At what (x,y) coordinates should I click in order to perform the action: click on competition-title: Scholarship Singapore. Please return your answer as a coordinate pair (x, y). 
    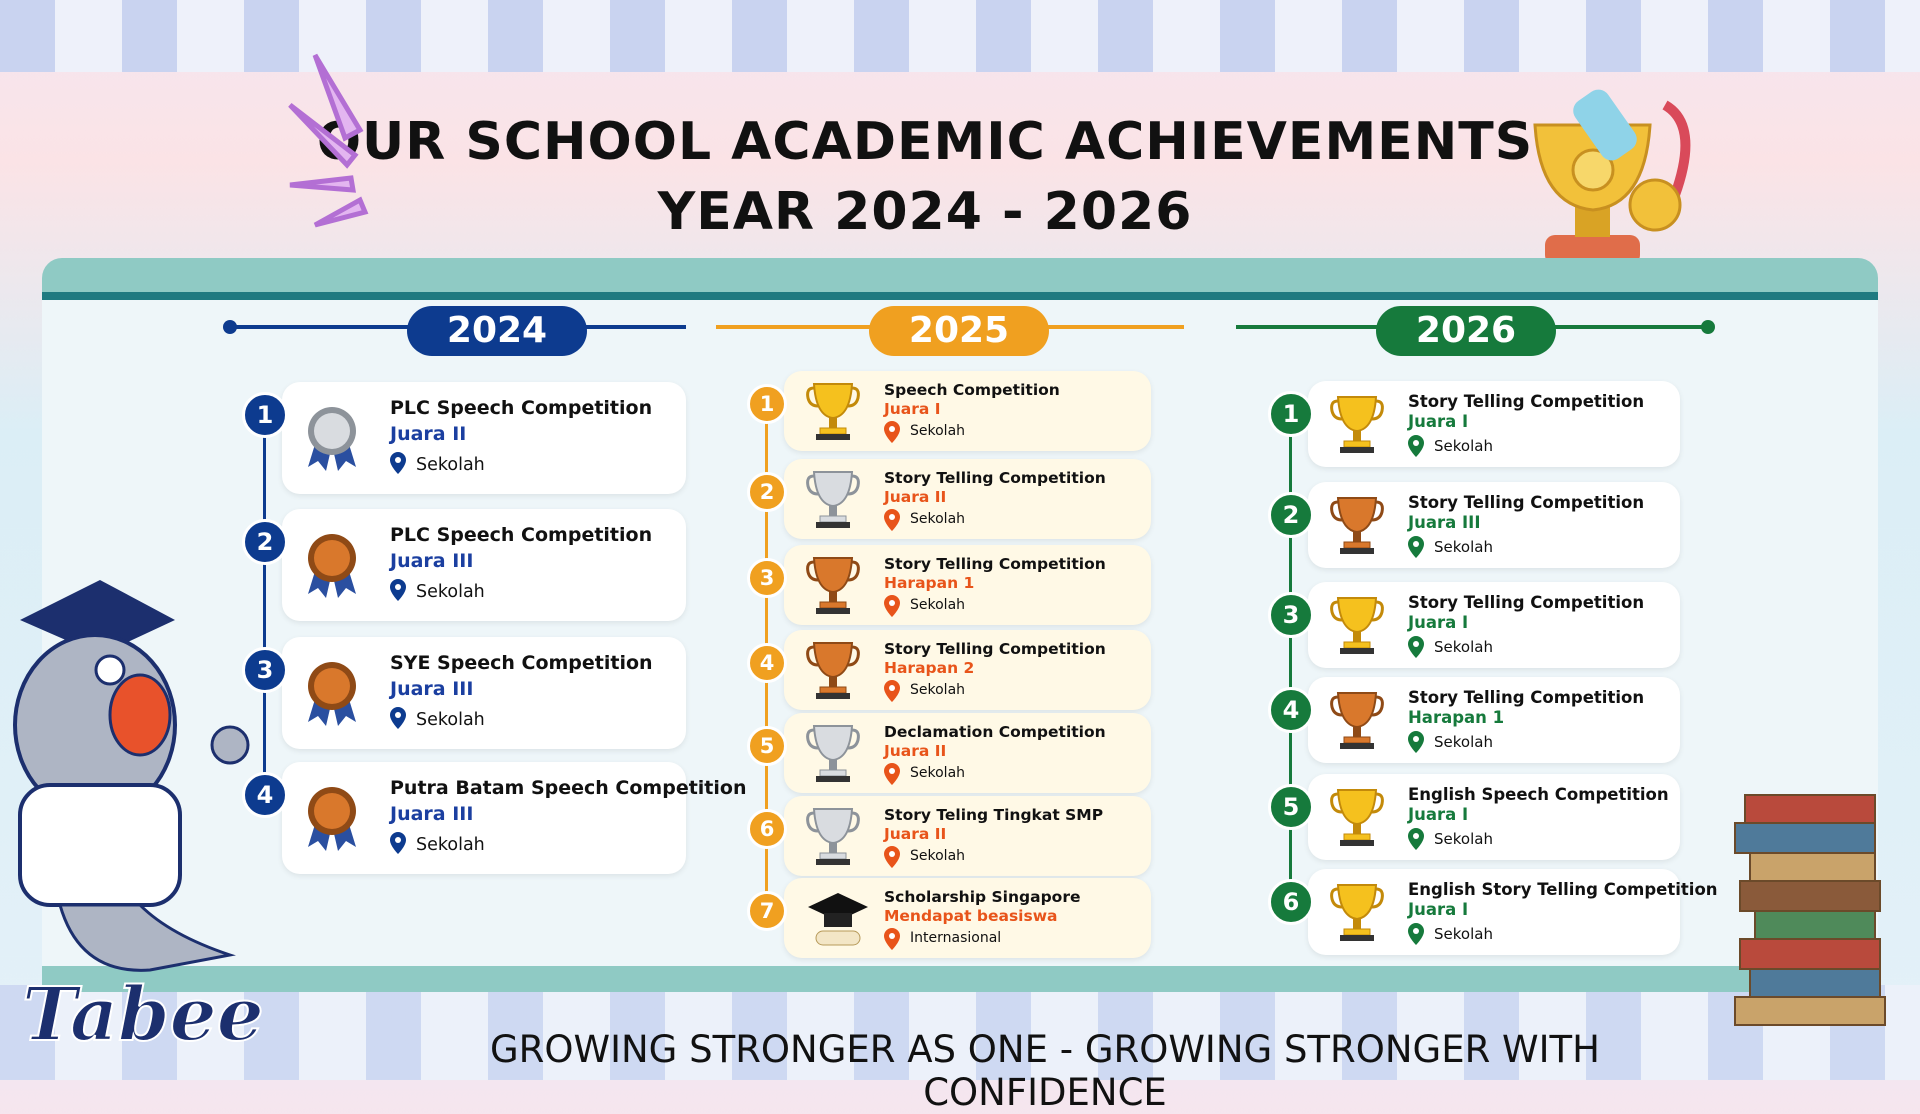
    Looking at the image, I should click on (982, 897).